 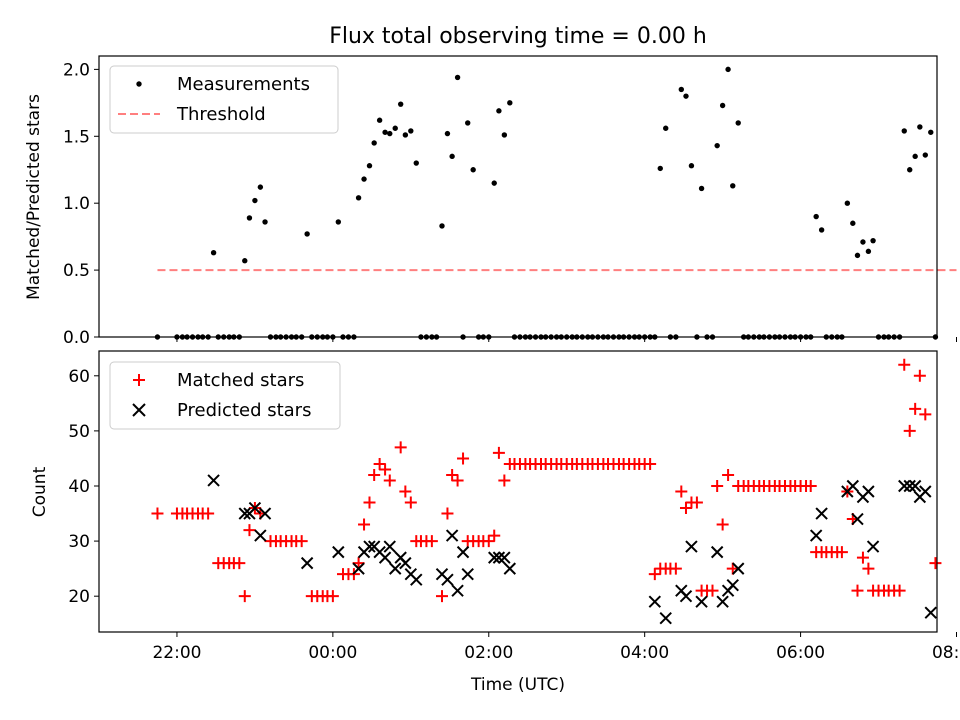 What do you see at coordinates (79, 487) in the screenshot?
I see `count-y-tick-label: 40` at bounding box center [79, 487].